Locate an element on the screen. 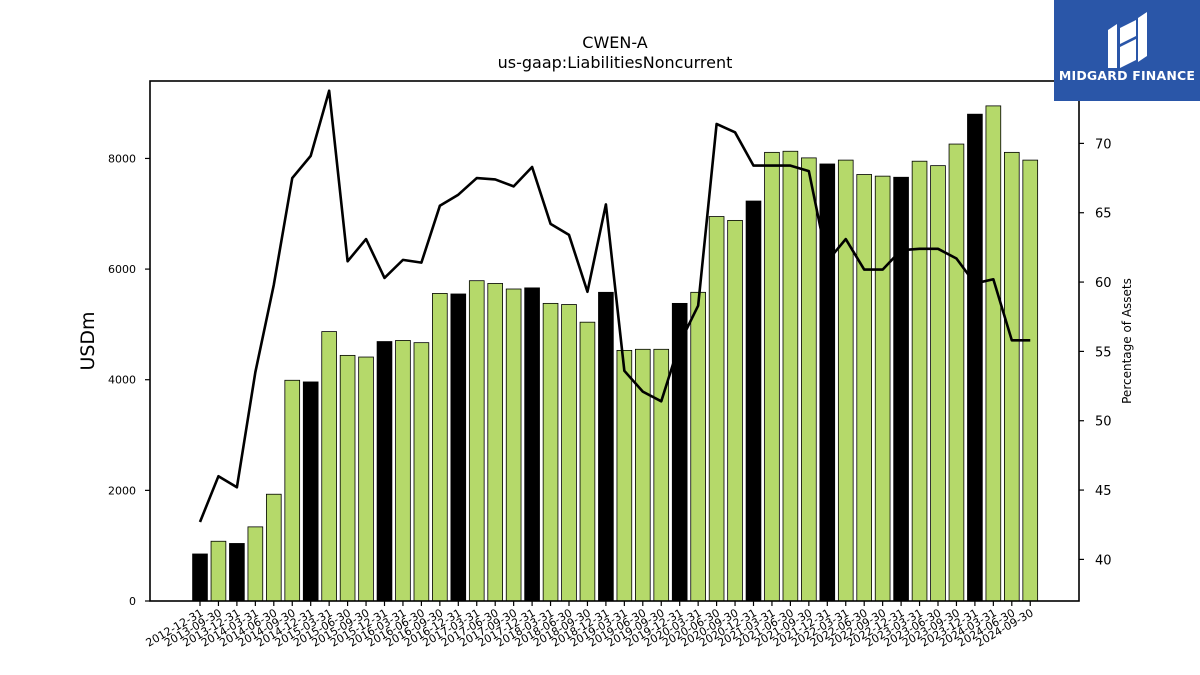 This screenshot has height=675, width=1200. y2-tick-label: 65 is located at coordinates (1103, 214).